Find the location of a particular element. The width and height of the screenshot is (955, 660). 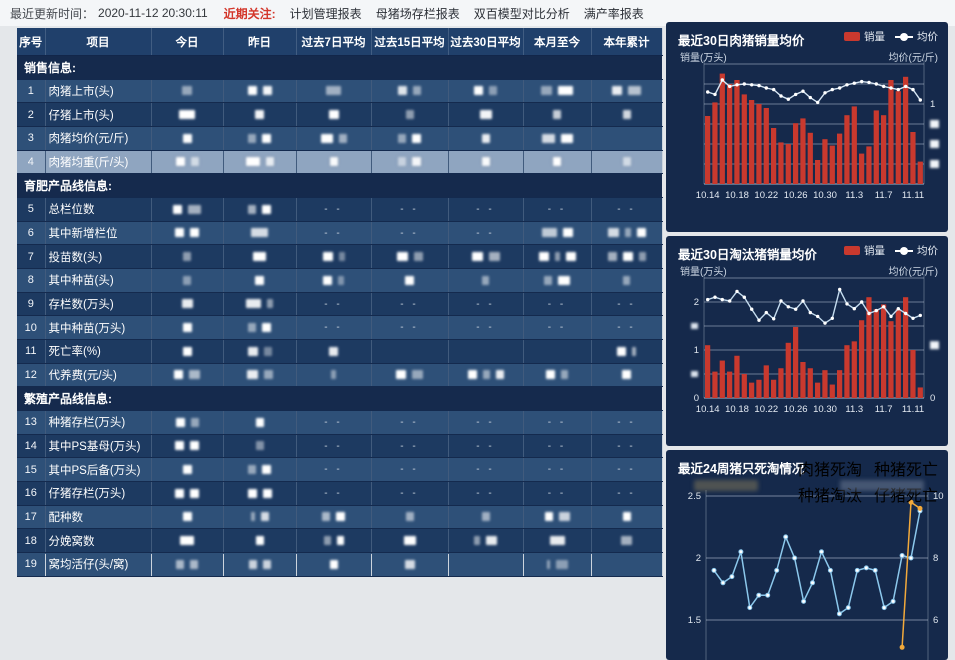

legend-item: 销量 is located at coordinates (864, 250).